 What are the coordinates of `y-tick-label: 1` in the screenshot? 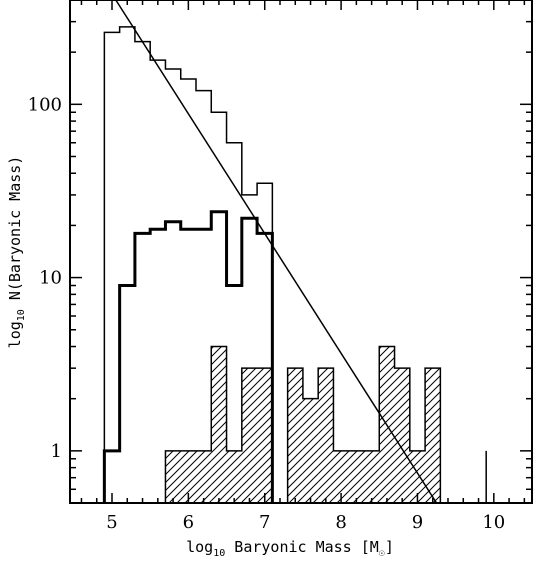 It's located at (56, 451).